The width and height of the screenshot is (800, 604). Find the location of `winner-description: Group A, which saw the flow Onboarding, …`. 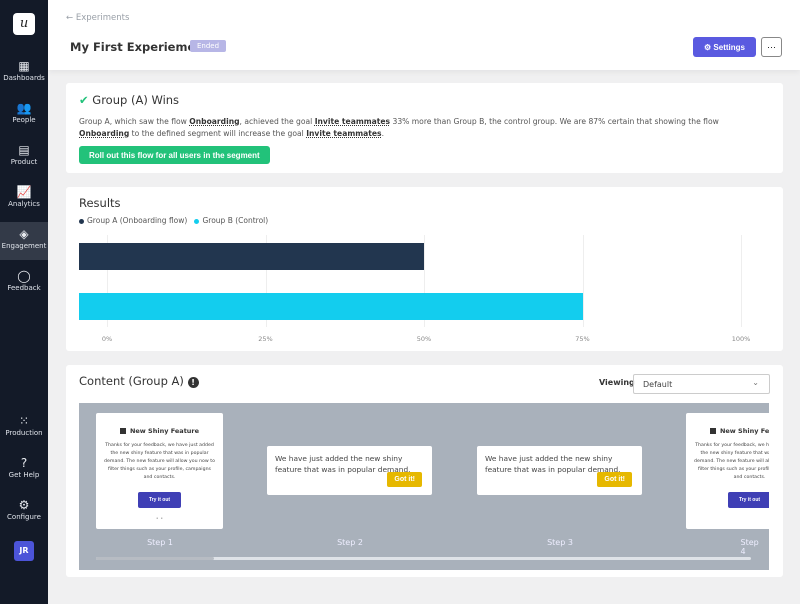

winner-description: Group A, which saw the flow Onboarding, … is located at coordinates (424, 128).